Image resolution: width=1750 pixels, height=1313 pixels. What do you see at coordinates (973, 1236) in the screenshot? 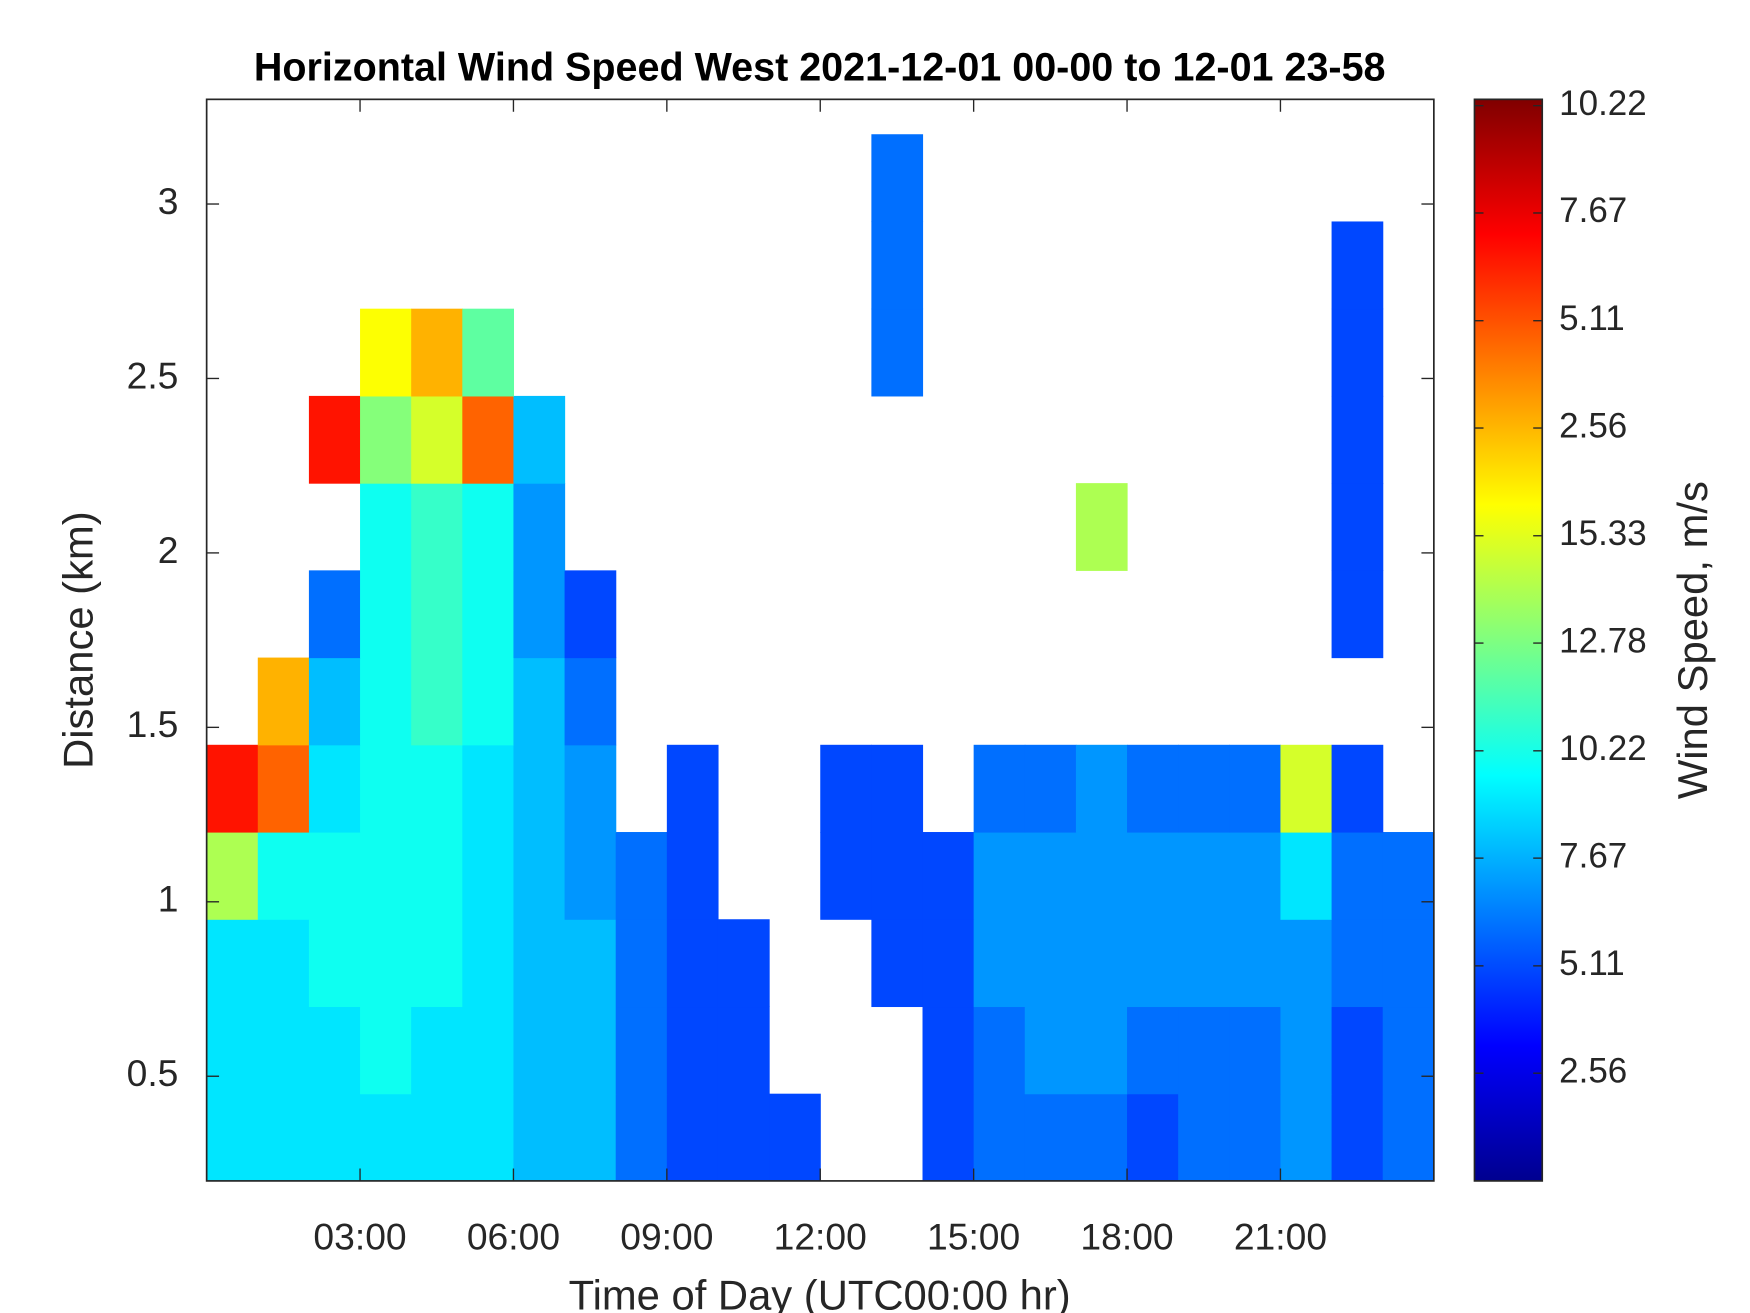
I see `x-tick-label: 15:00` at bounding box center [973, 1236].